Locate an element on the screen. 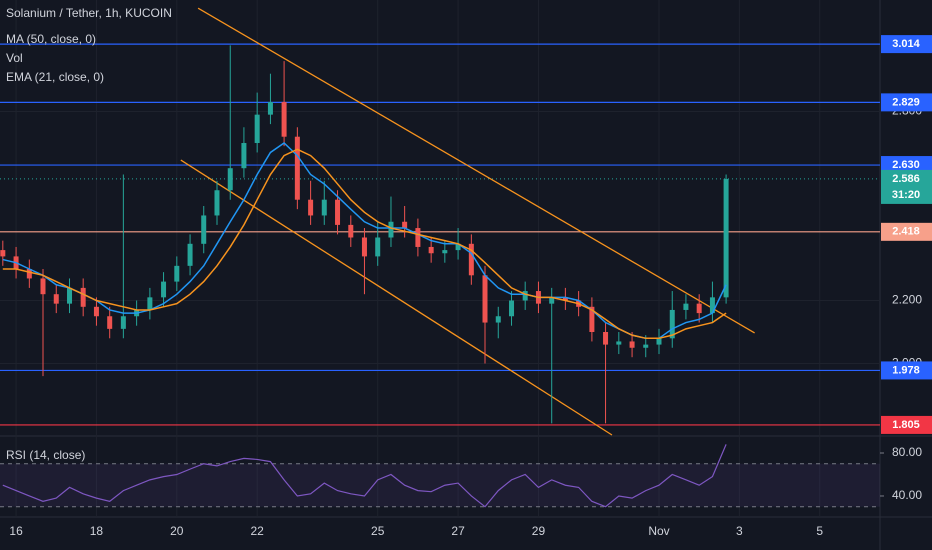  x-tick-label: 25 is located at coordinates (378, 531).